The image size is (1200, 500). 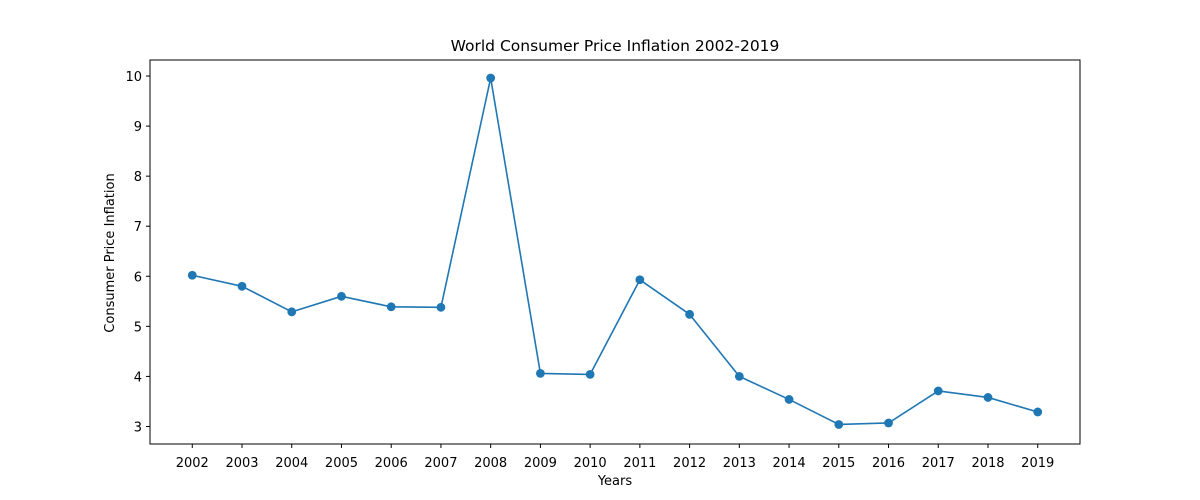 I want to click on data-point-2008, so click(x=491, y=78).